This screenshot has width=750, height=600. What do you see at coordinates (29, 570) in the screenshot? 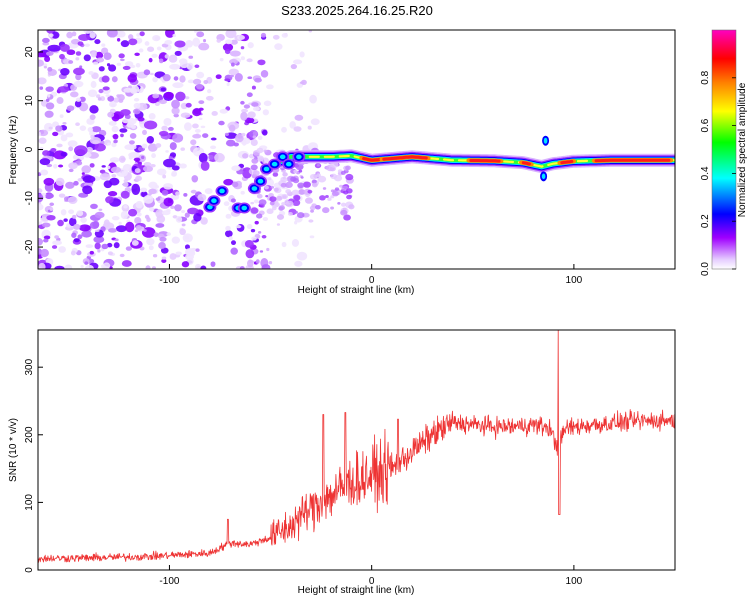
I see `snr-y-tick-label: 0` at bounding box center [29, 570].